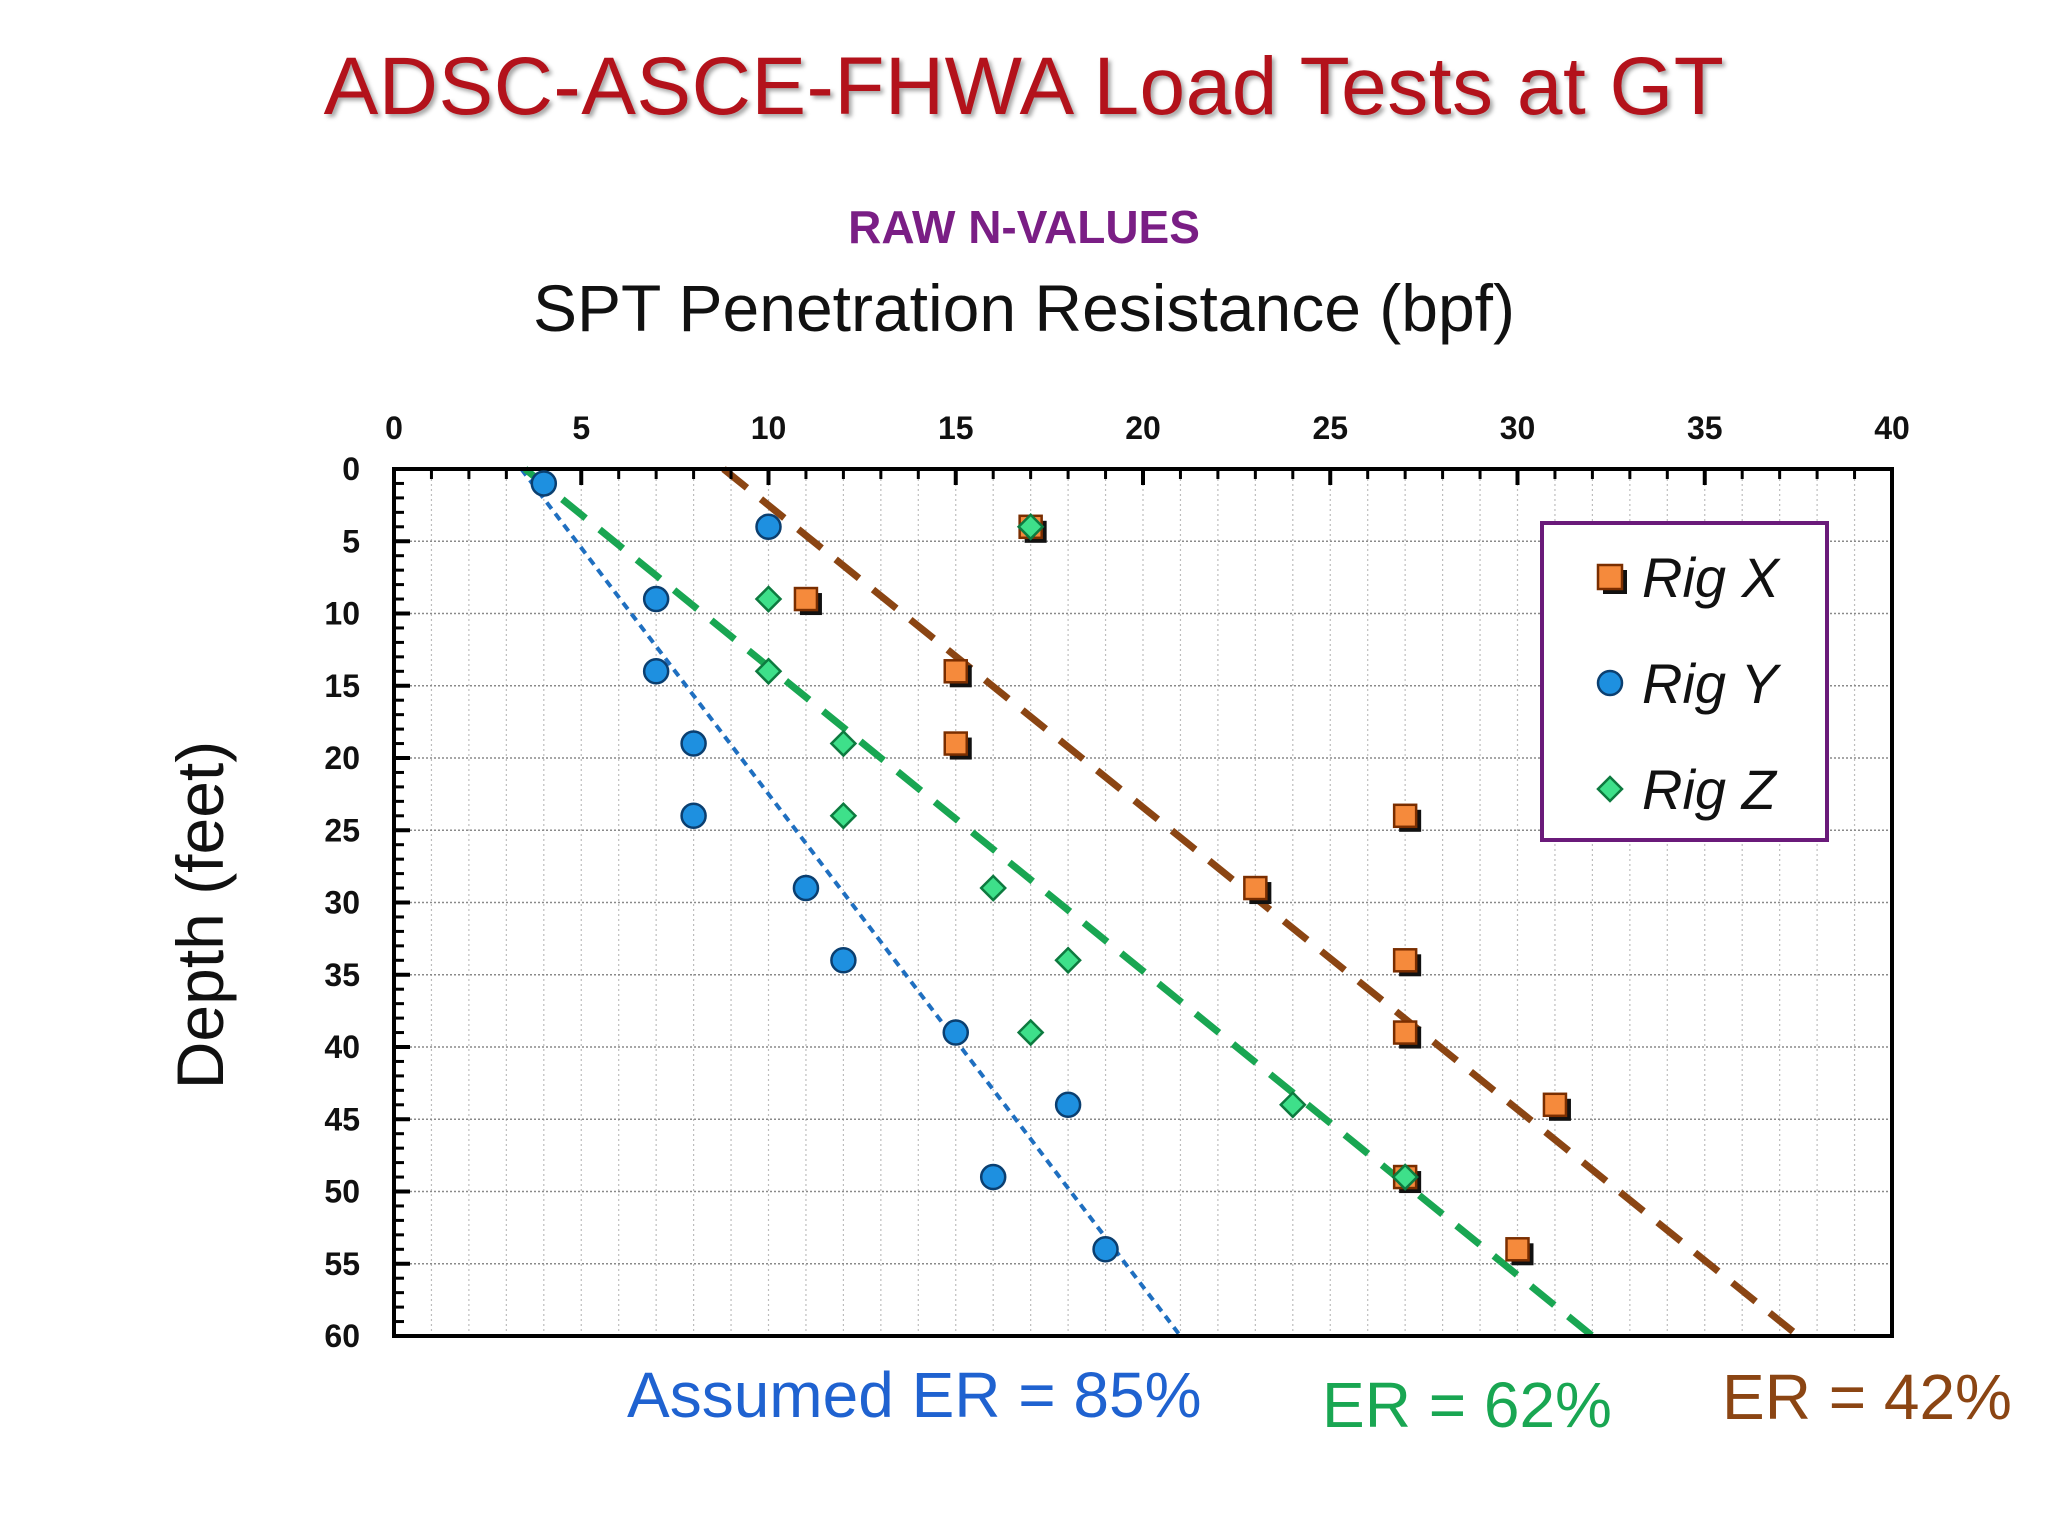 Image resolution: width=2048 pixels, height=1536 pixels. I want to click on er-62-label: ER = 62%, so click(1467, 1405).